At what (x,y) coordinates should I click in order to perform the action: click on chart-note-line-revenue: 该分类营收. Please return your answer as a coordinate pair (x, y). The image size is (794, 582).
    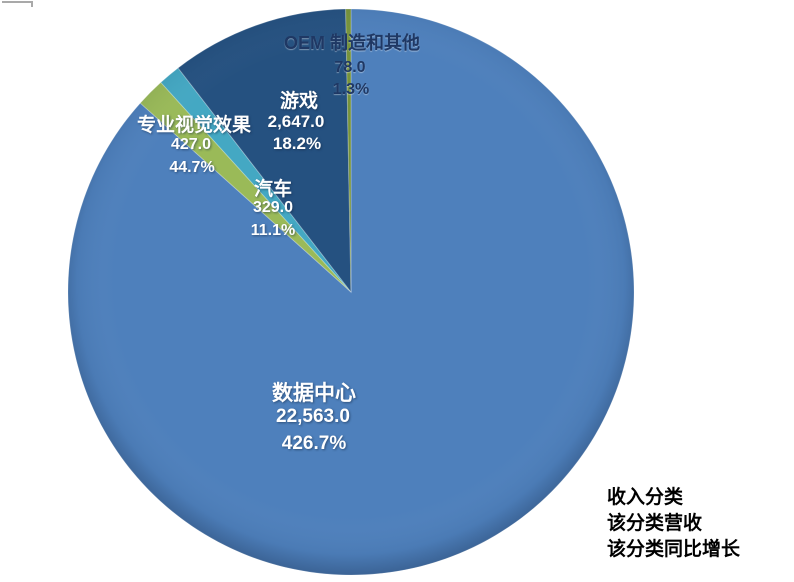
    Looking at the image, I should click on (655, 523).